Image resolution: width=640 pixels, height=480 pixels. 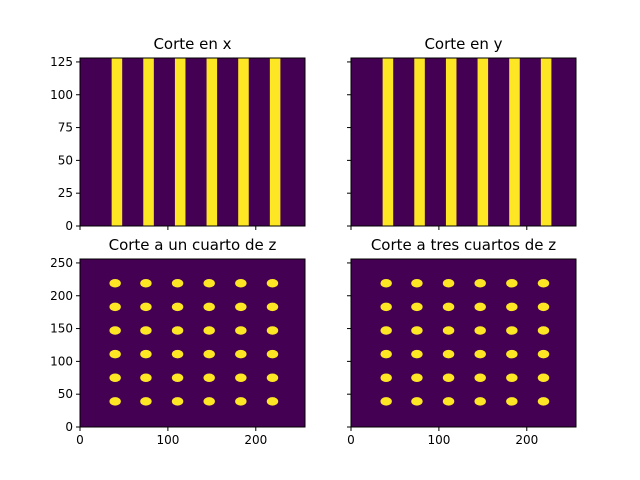 I want to click on dot-r2-c3, so click(x=177, y=378).